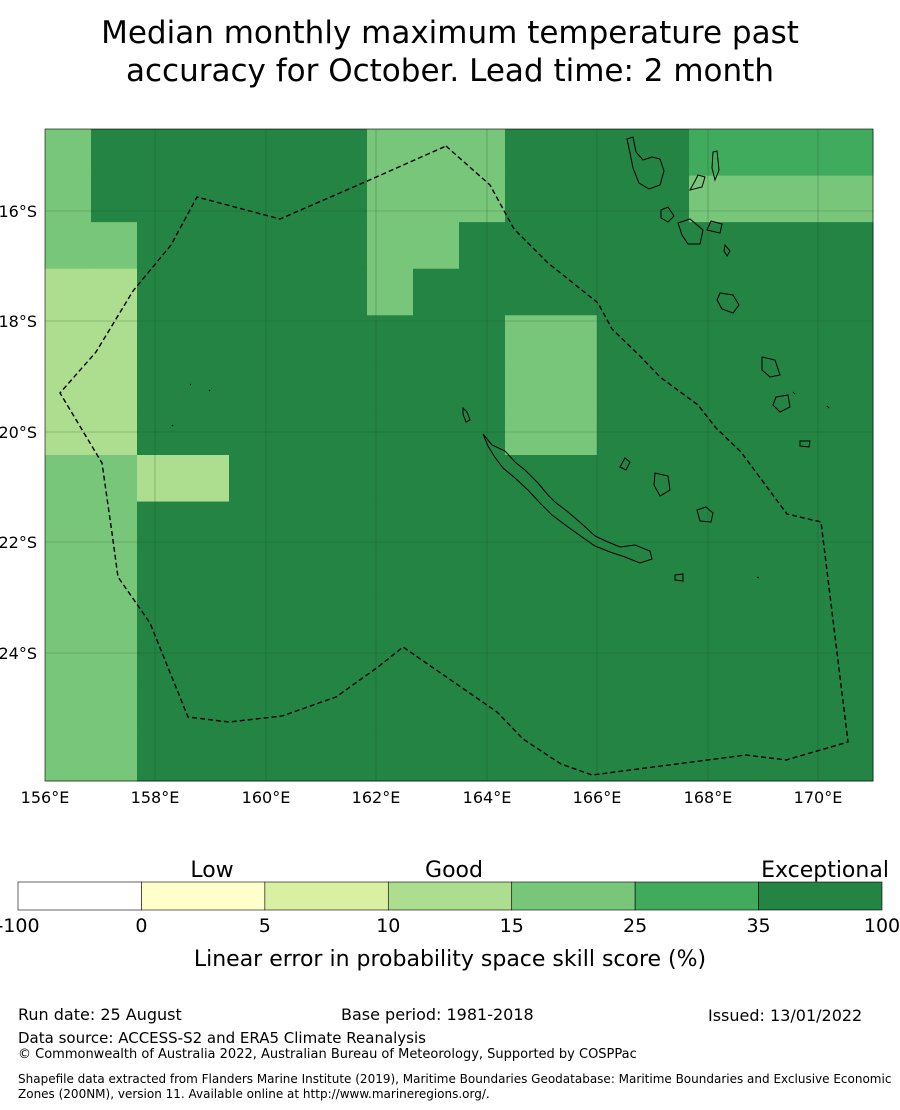  What do you see at coordinates (818, 797) in the screenshot?
I see `longitude-label: 170°E` at bounding box center [818, 797].